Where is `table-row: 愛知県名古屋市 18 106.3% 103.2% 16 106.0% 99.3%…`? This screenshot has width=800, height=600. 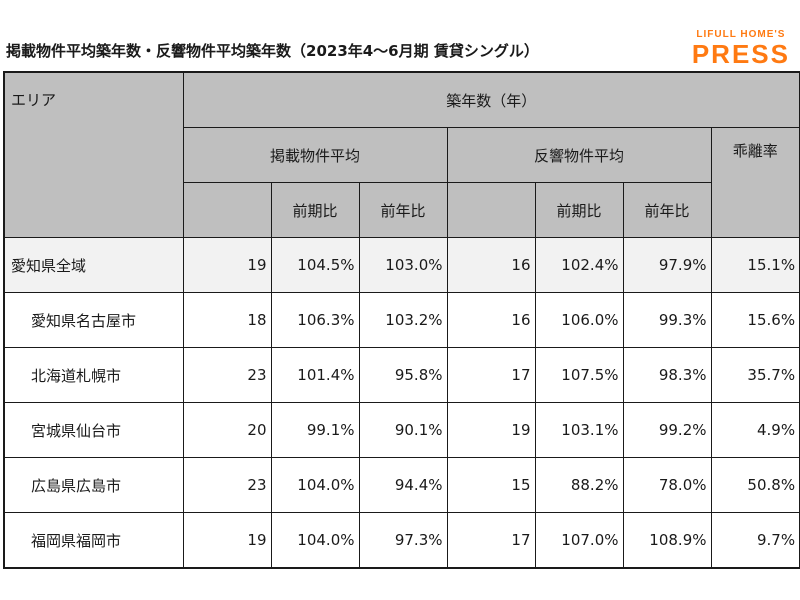
table-row: 愛知県名古屋市 18 106.3% 103.2% 16 106.0% 99.3%… is located at coordinates (401, 320).